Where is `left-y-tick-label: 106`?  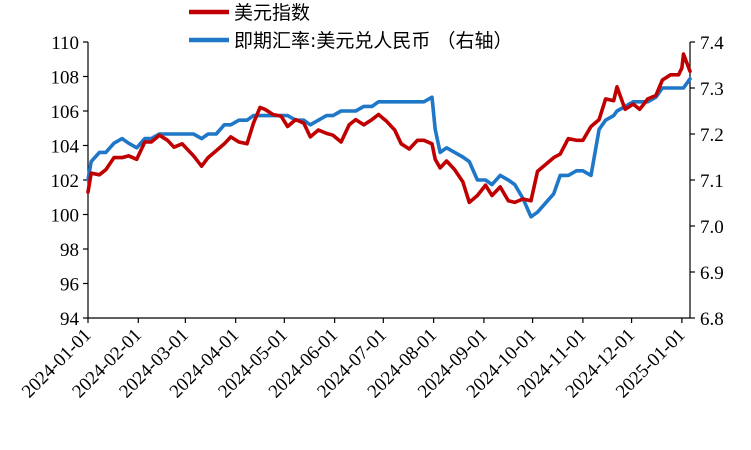
left-y-tick-label: 106 is located at coordinates (65, 112).